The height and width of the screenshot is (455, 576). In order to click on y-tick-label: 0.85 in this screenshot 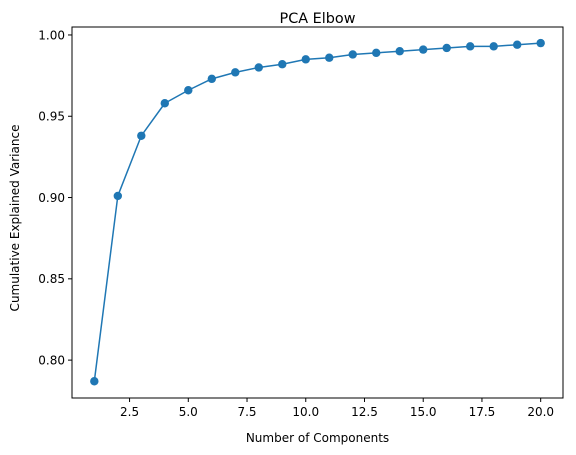, I will do `click(51, 279)`.